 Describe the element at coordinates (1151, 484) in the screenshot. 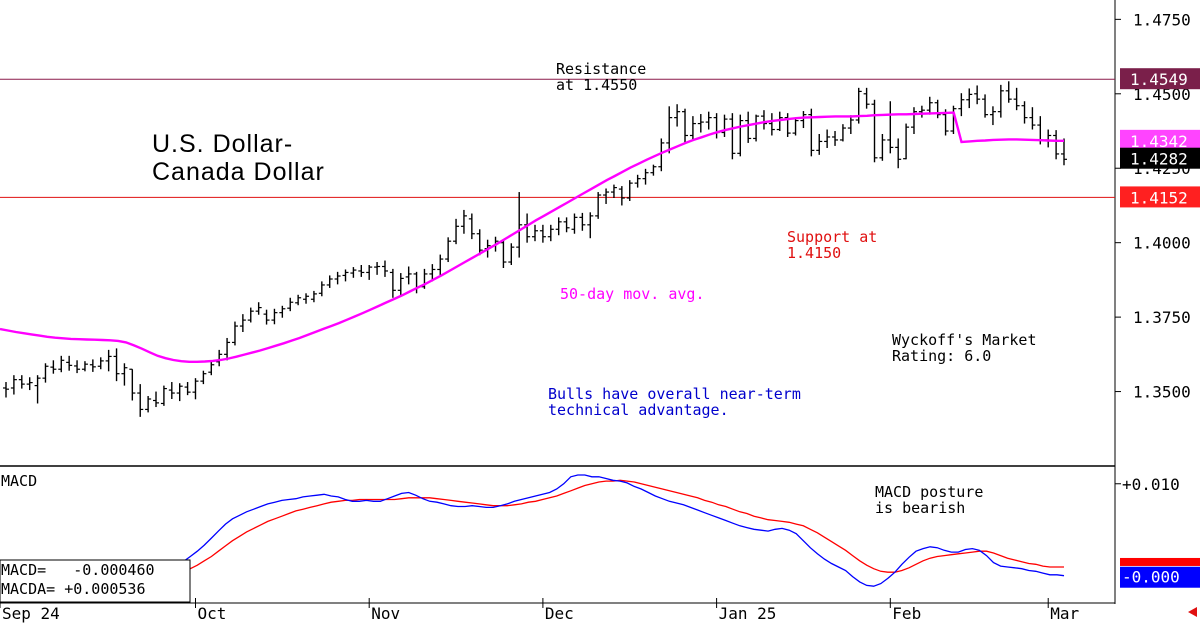

I see `macd-tick-label: +0.010` at that location.